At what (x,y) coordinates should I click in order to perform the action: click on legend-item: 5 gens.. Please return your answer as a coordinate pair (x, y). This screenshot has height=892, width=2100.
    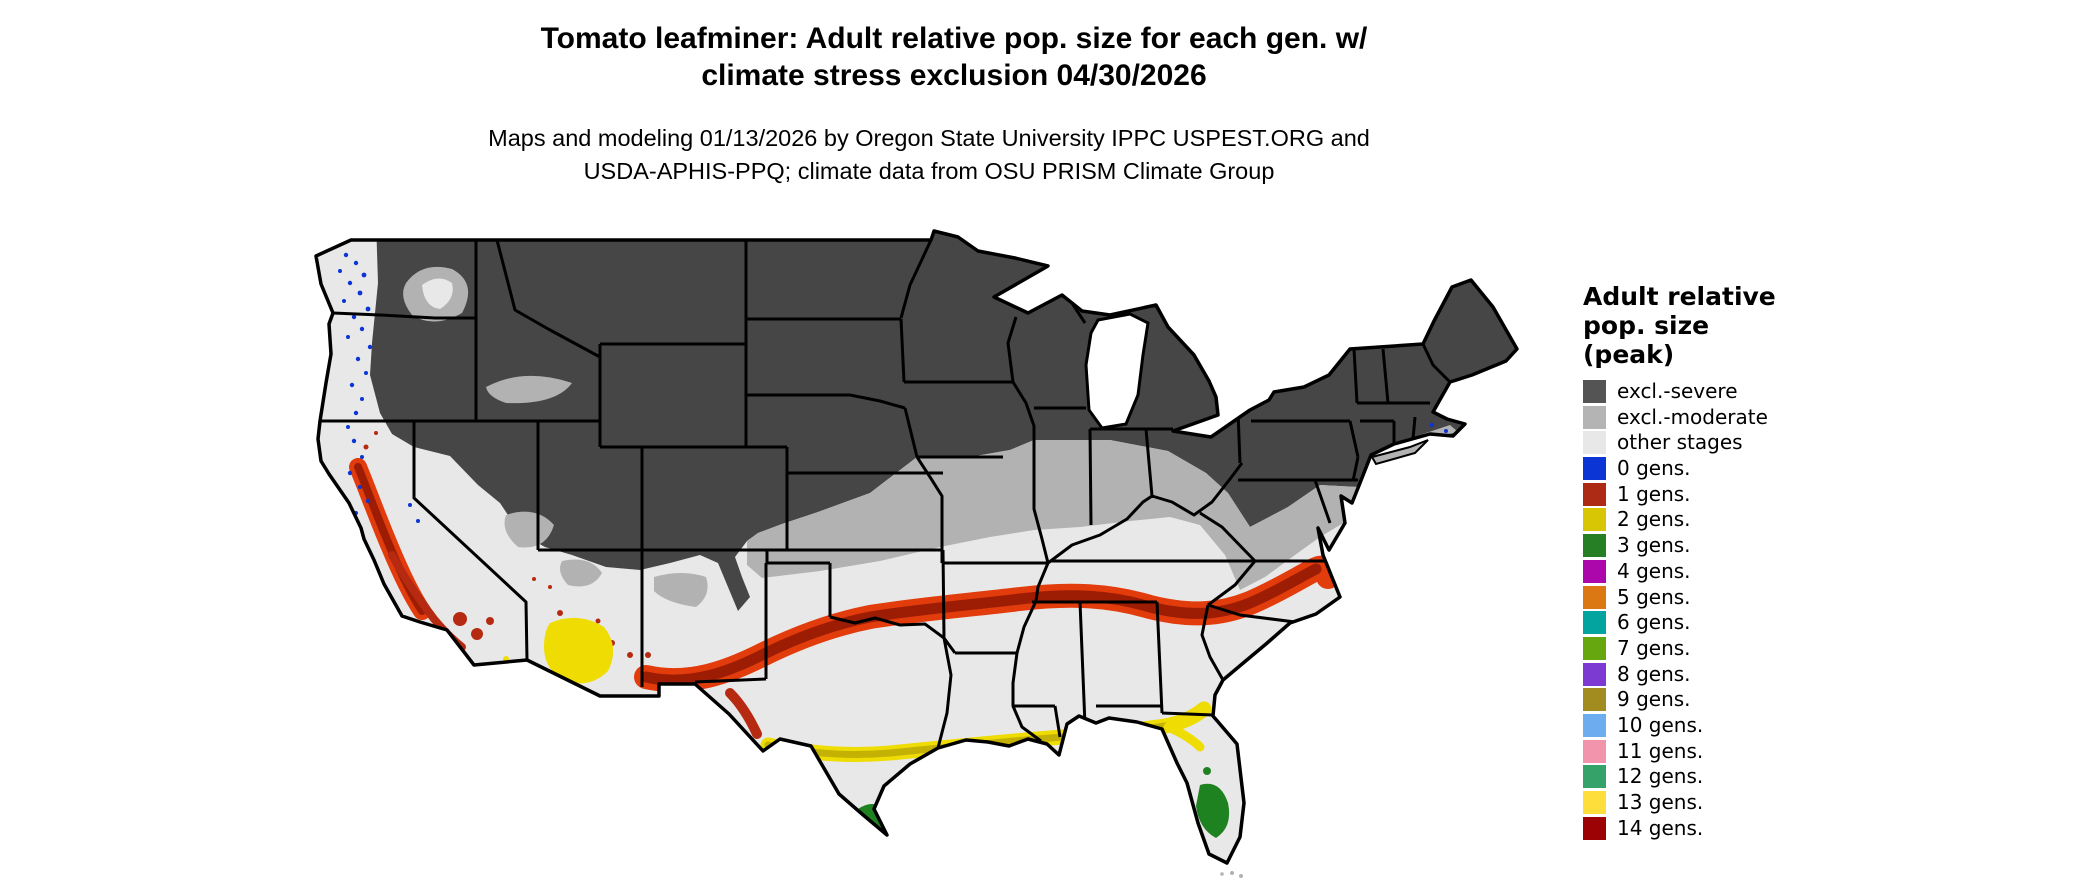
    Looking at the image, I should click on (1679, 596).